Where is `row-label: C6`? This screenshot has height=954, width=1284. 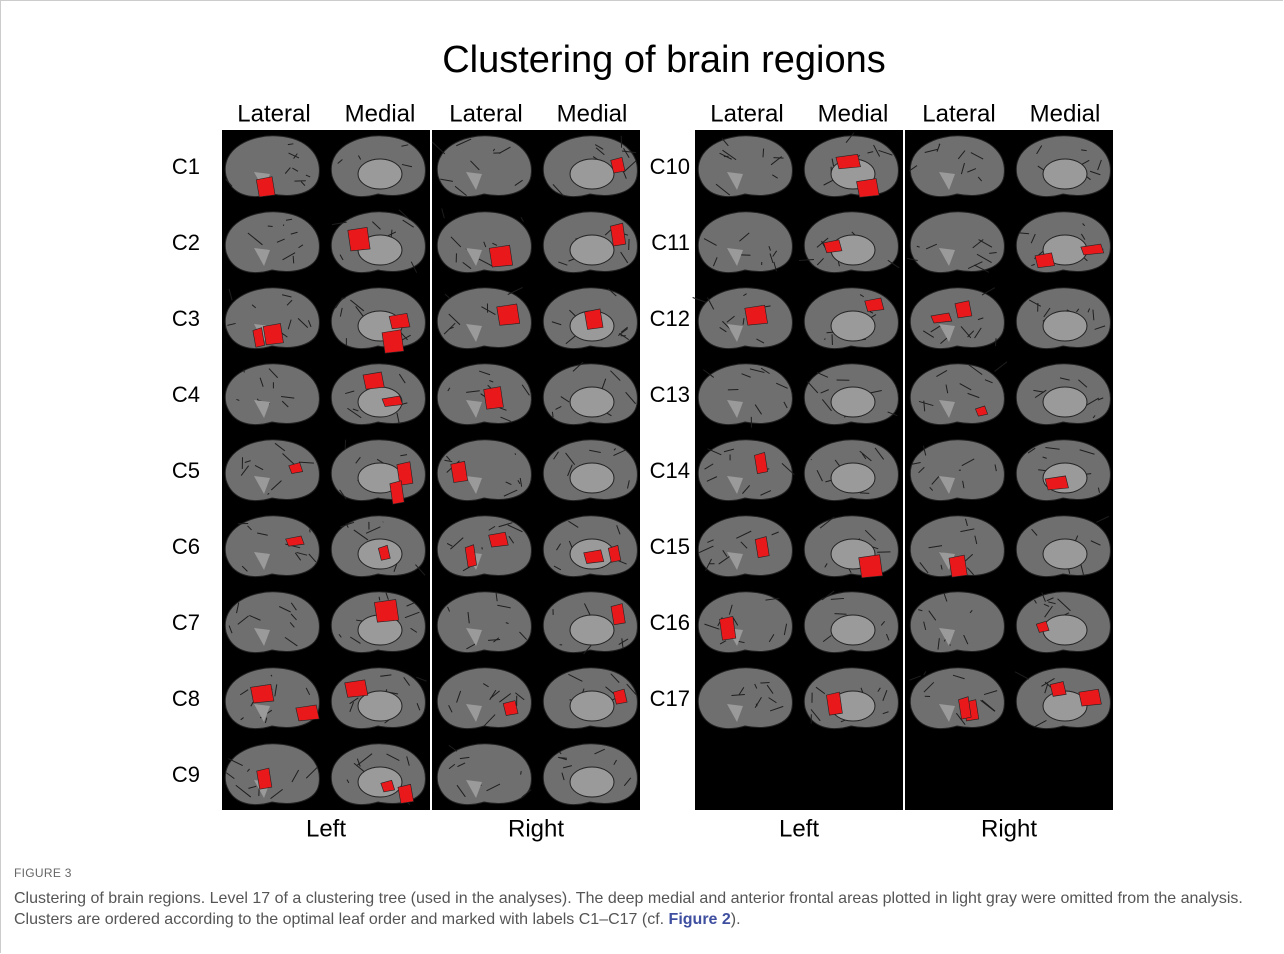 row-label: C6 is located at coordinates (186, 546).